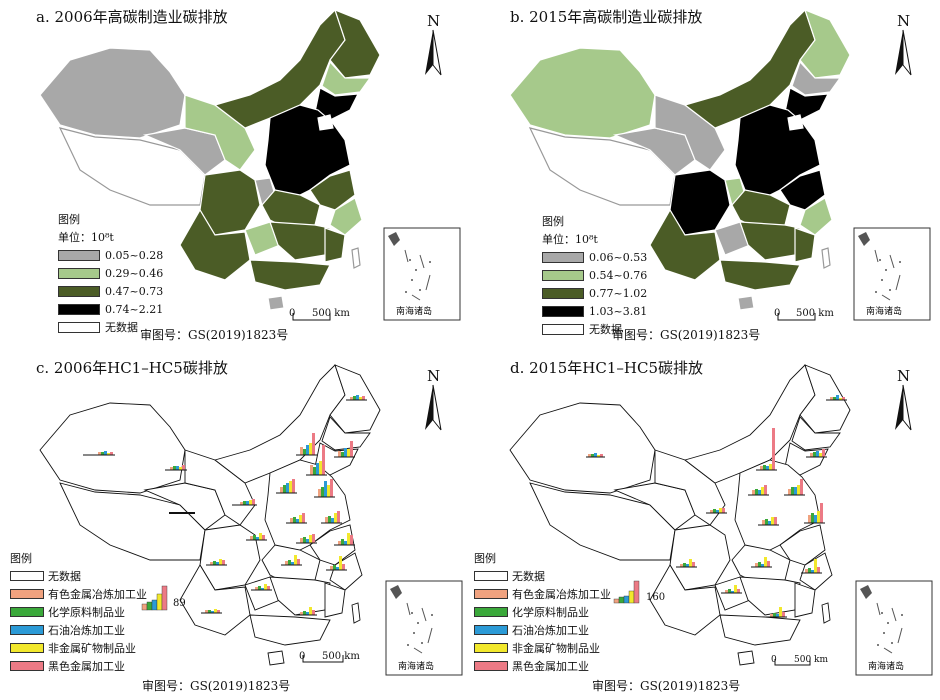  What do you see at coordinates (332, 190) in the screenshot?
I see `region-east` at bounding box center [332, 190].